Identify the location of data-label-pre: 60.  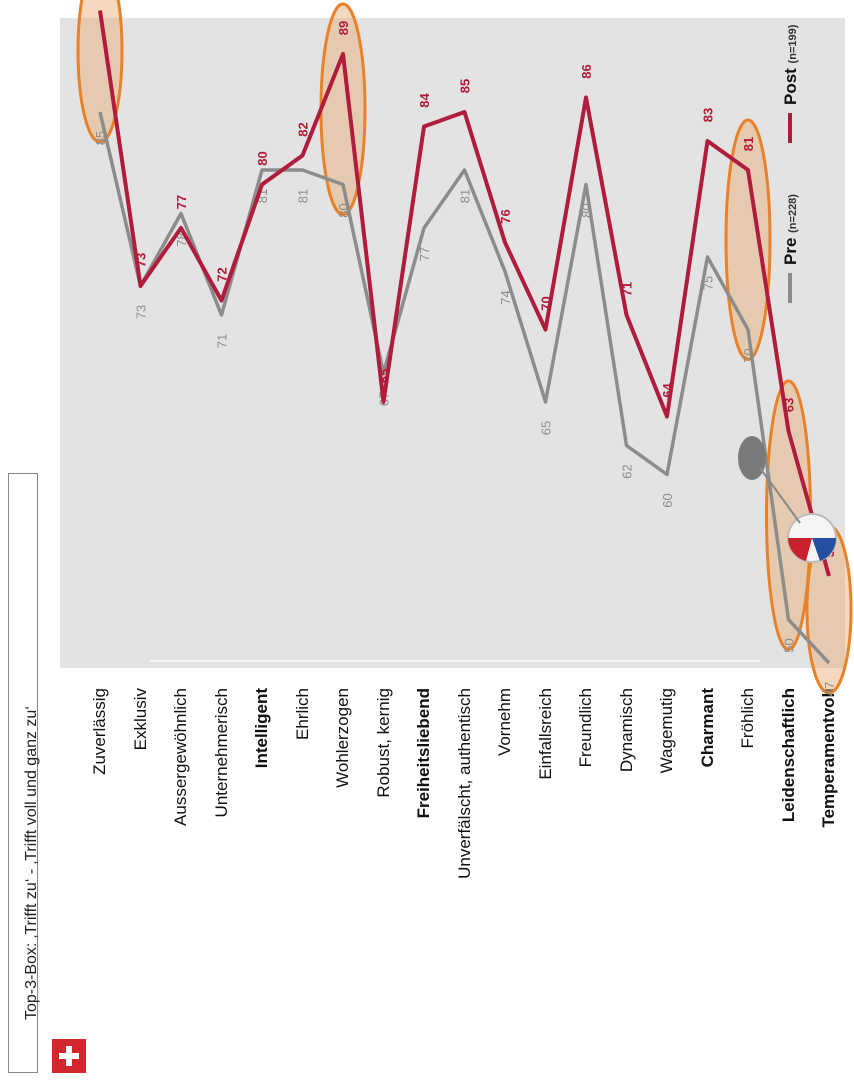
(667, 500).